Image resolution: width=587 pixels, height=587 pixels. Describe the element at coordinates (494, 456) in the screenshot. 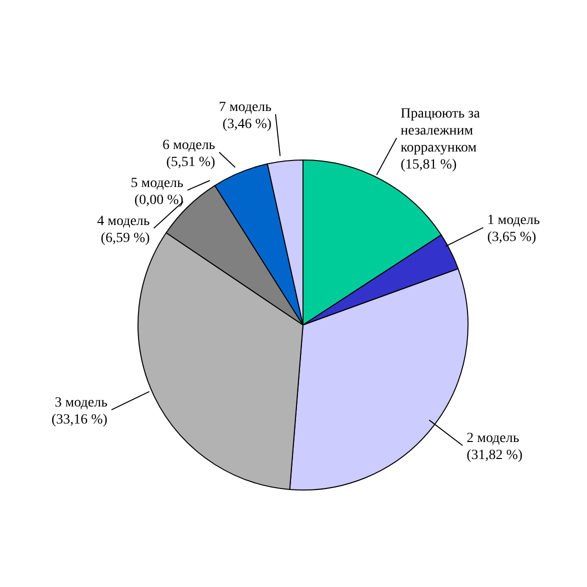

I see `data-label: (31,82 %)` at that location.